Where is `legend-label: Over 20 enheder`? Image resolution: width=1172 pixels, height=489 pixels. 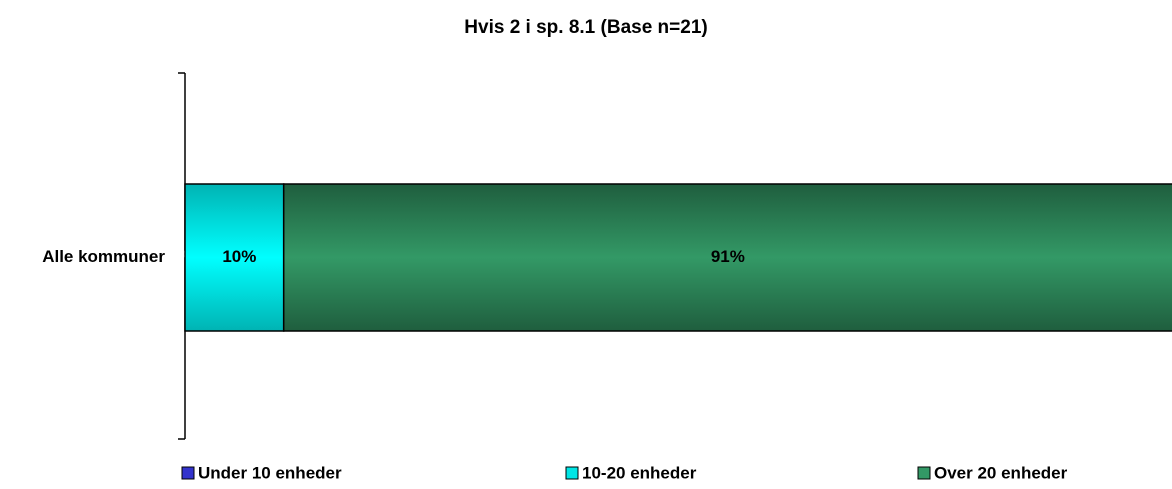
legend-label: Over 20 enheder is located at coordinates (1001, 472).